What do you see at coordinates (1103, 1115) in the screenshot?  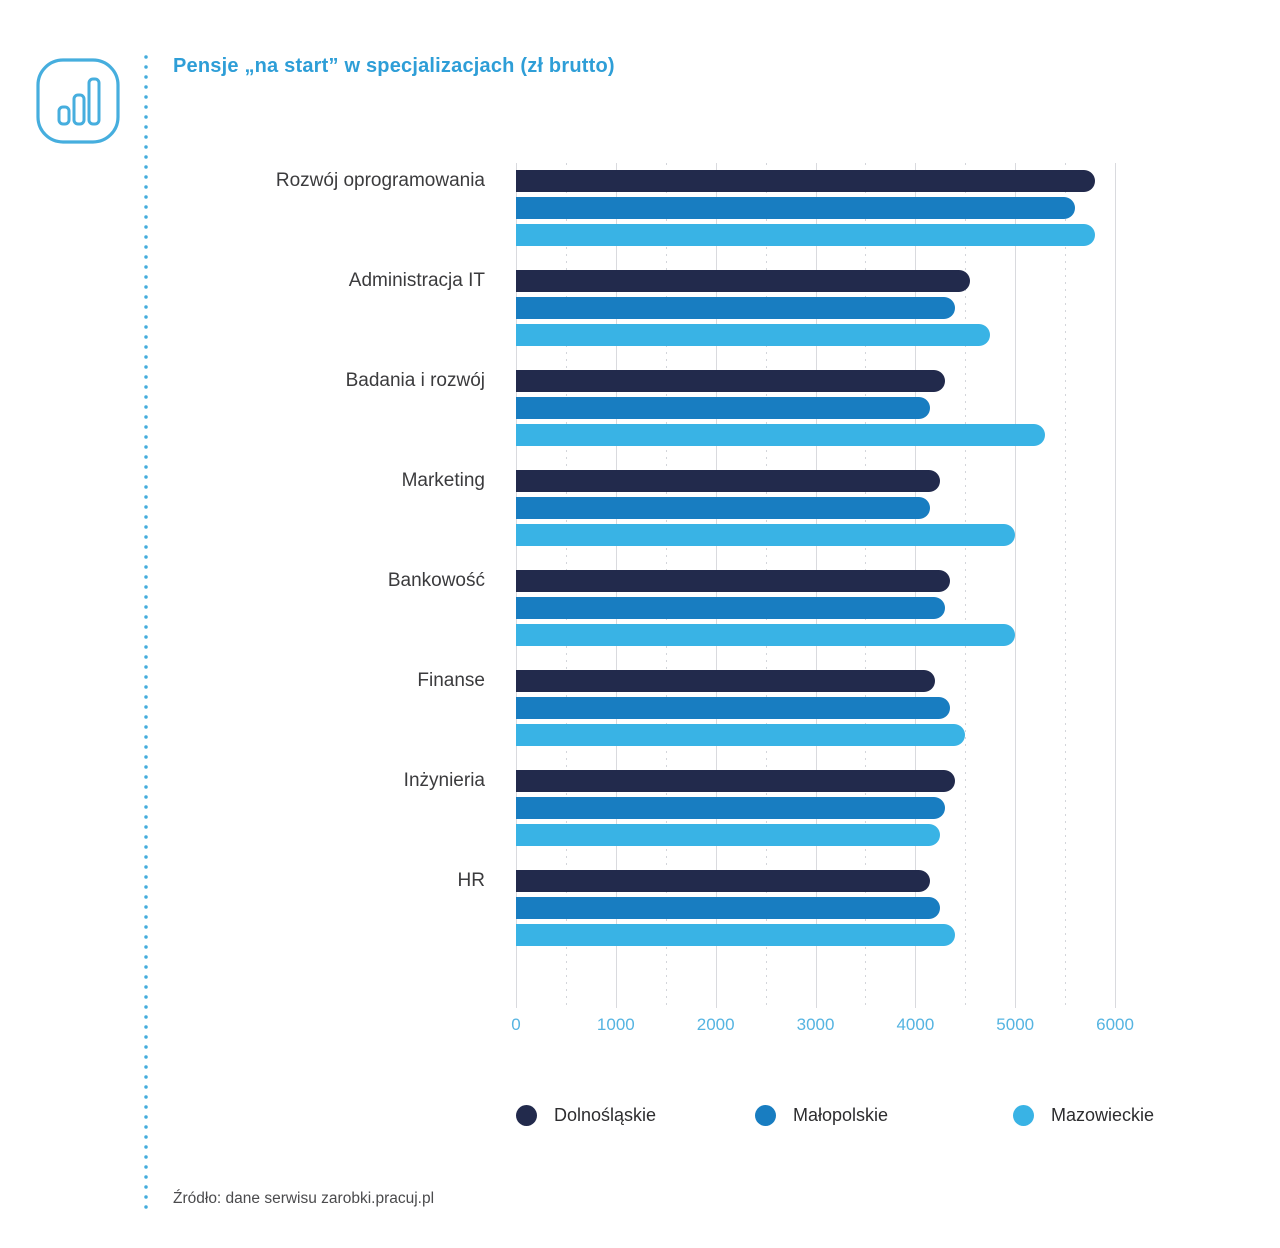 I see `legend-label: Mazowieckie` at bounding box center [1103, 1115].